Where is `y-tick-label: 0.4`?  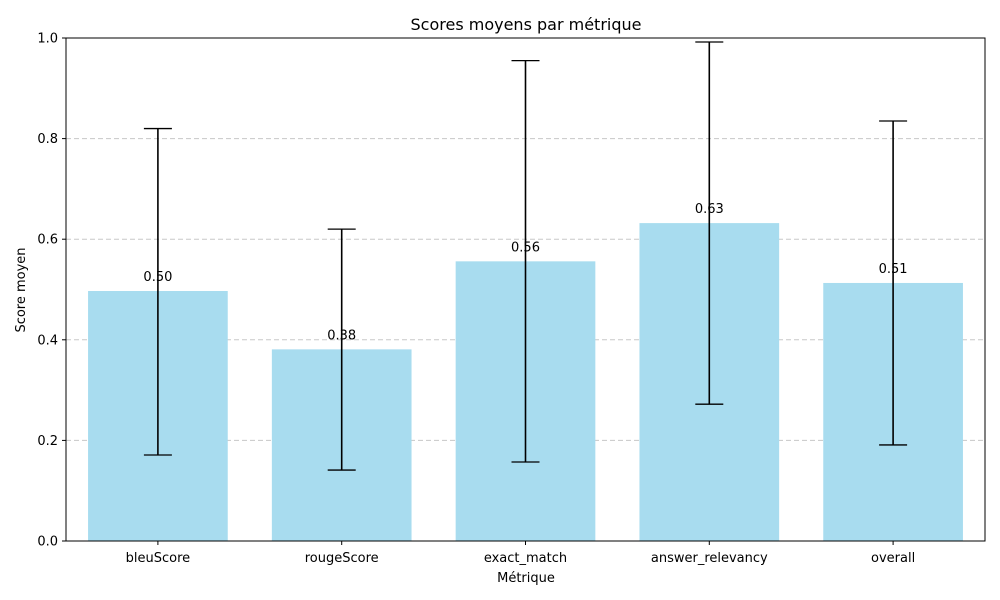
y-tick-label: 0.4 is located at coordinates (47, 340).